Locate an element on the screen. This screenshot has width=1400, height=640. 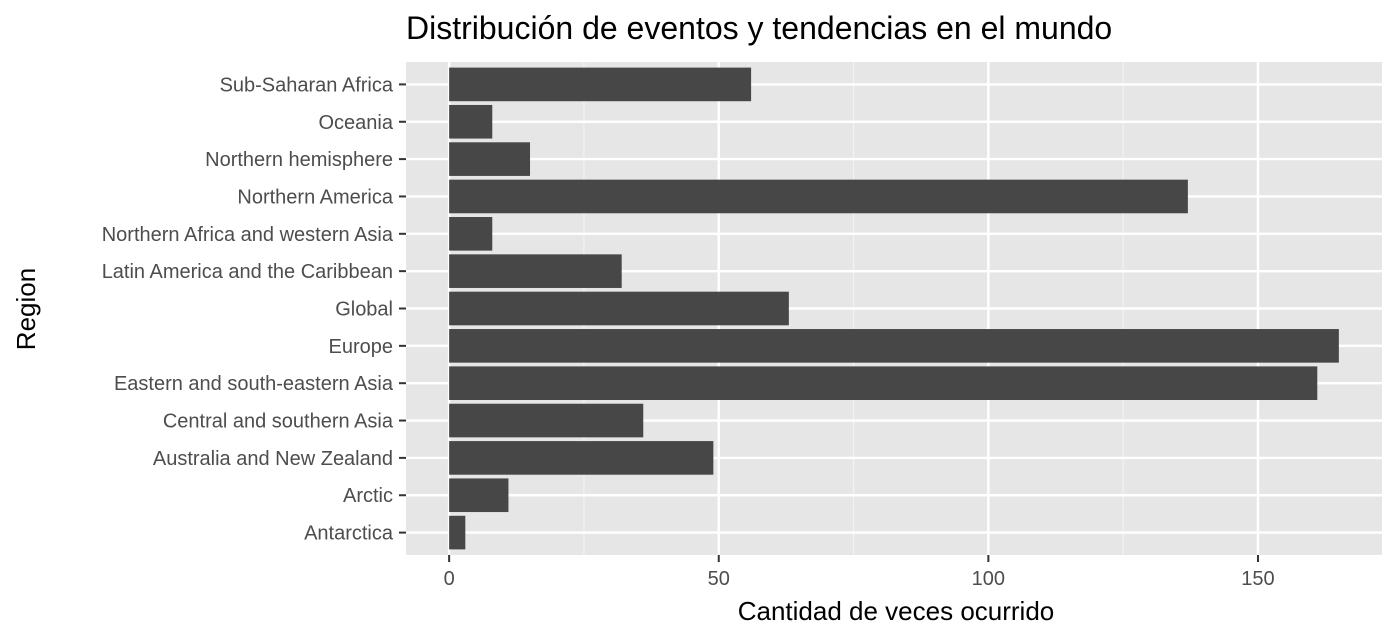
y-tick-label: Central and southern Asia is located at coordinates (278, 422).